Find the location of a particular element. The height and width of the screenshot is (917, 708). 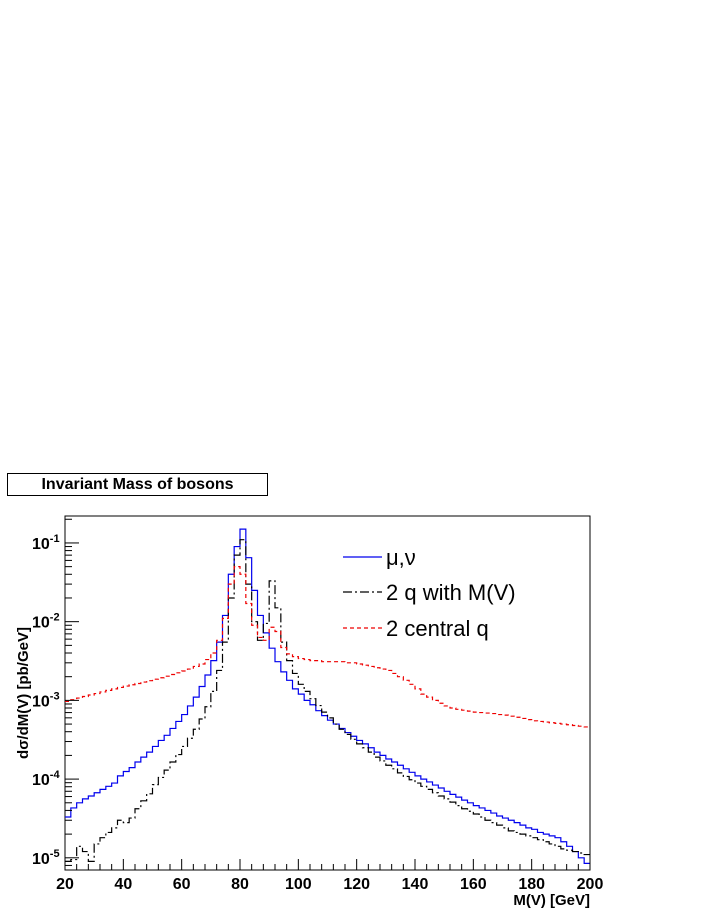

legend-label: μ,ν is located at coordinates (401, 557).